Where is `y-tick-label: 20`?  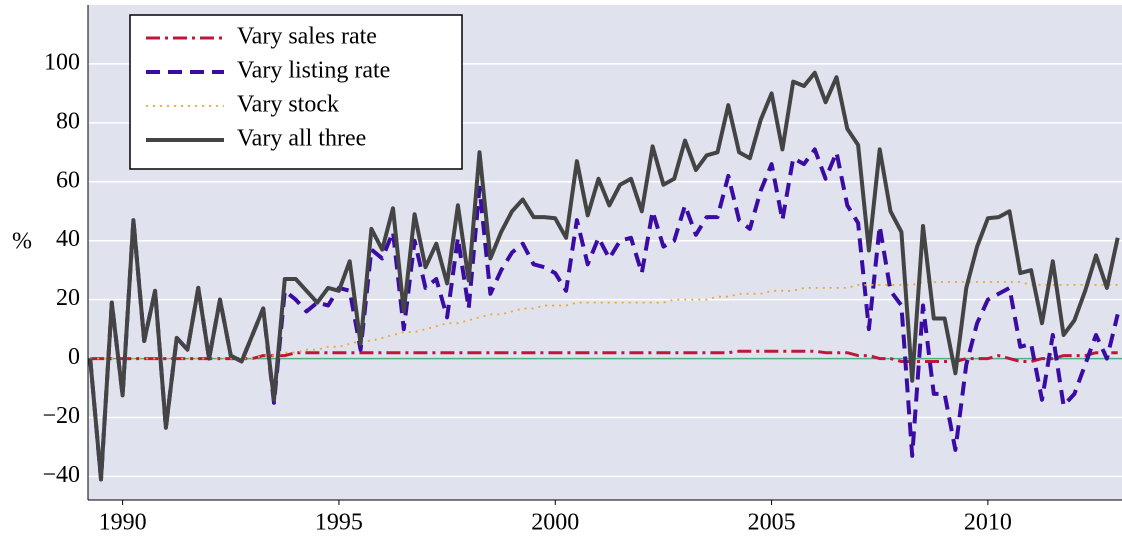 y-tick-label: 20 is located at coordinates (68, 298).